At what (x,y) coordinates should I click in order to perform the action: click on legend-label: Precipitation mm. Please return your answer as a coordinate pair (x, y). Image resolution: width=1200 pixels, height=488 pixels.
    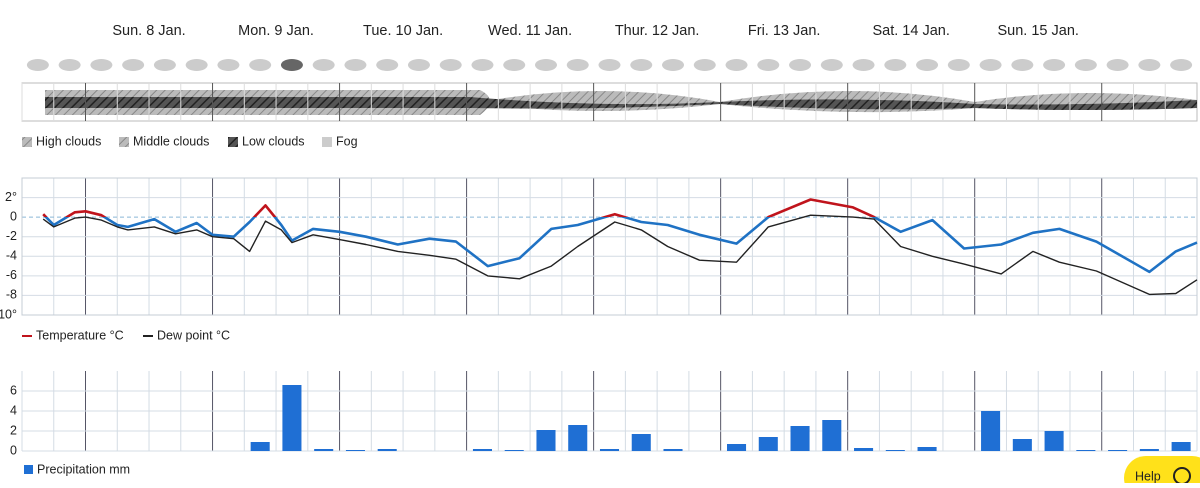
    Looking at the image, I should click on (83, 469).